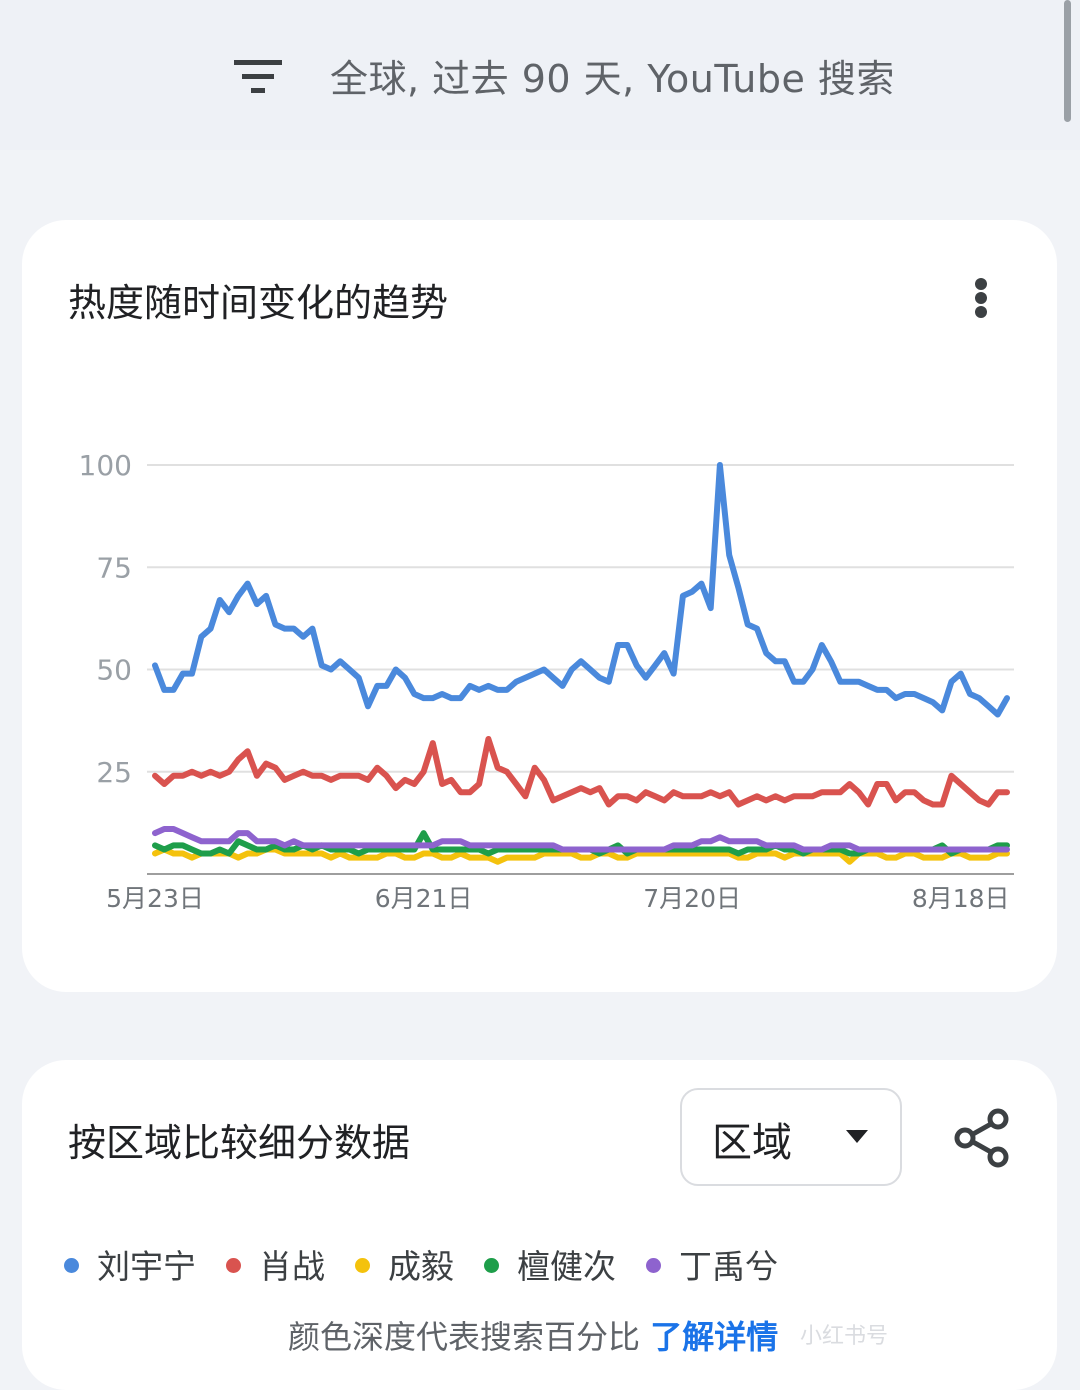 Image resolution: width=1080 pixels, height=1390 pixels. Describe the element at coordinates (146, 1266) in the screenshot. I see `legend-label: 刘宇宁` at that location.